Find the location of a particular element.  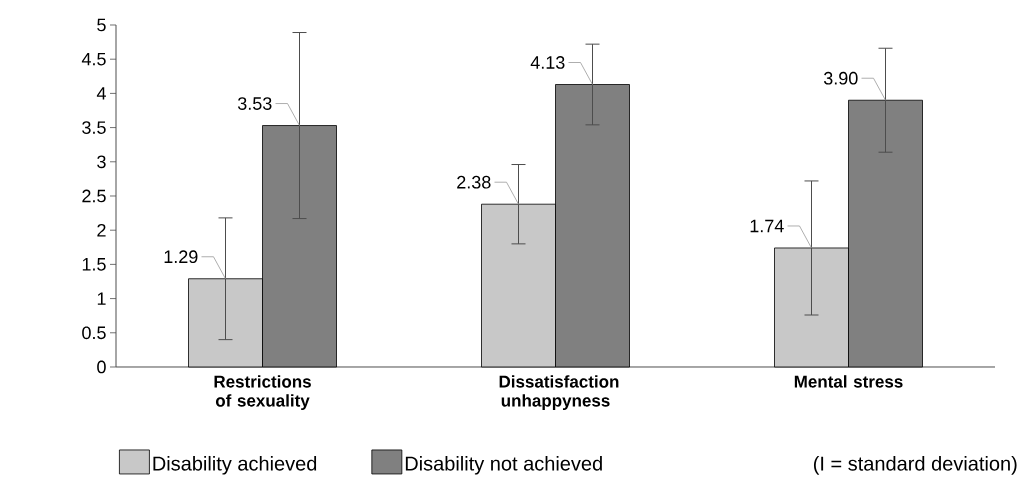

x-tick-label: Mental stress is located at coordinates (848, 381).